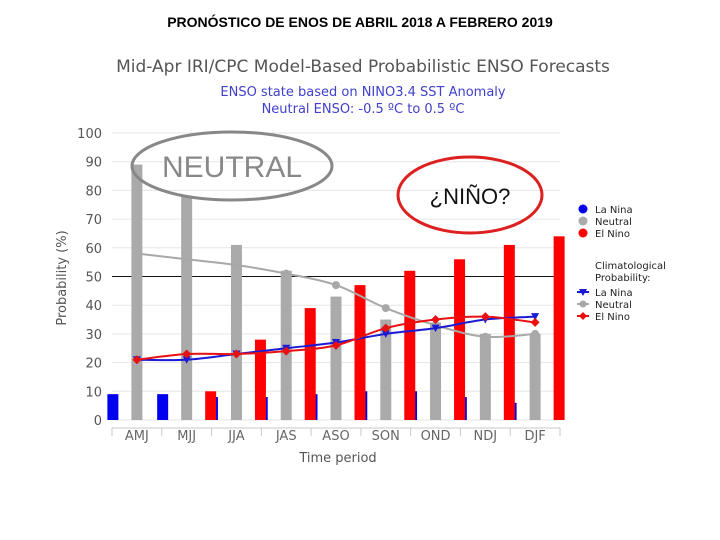 This screenshot has height=540, width=720. I want to click on neutral-ellipse, so click(232, 166).